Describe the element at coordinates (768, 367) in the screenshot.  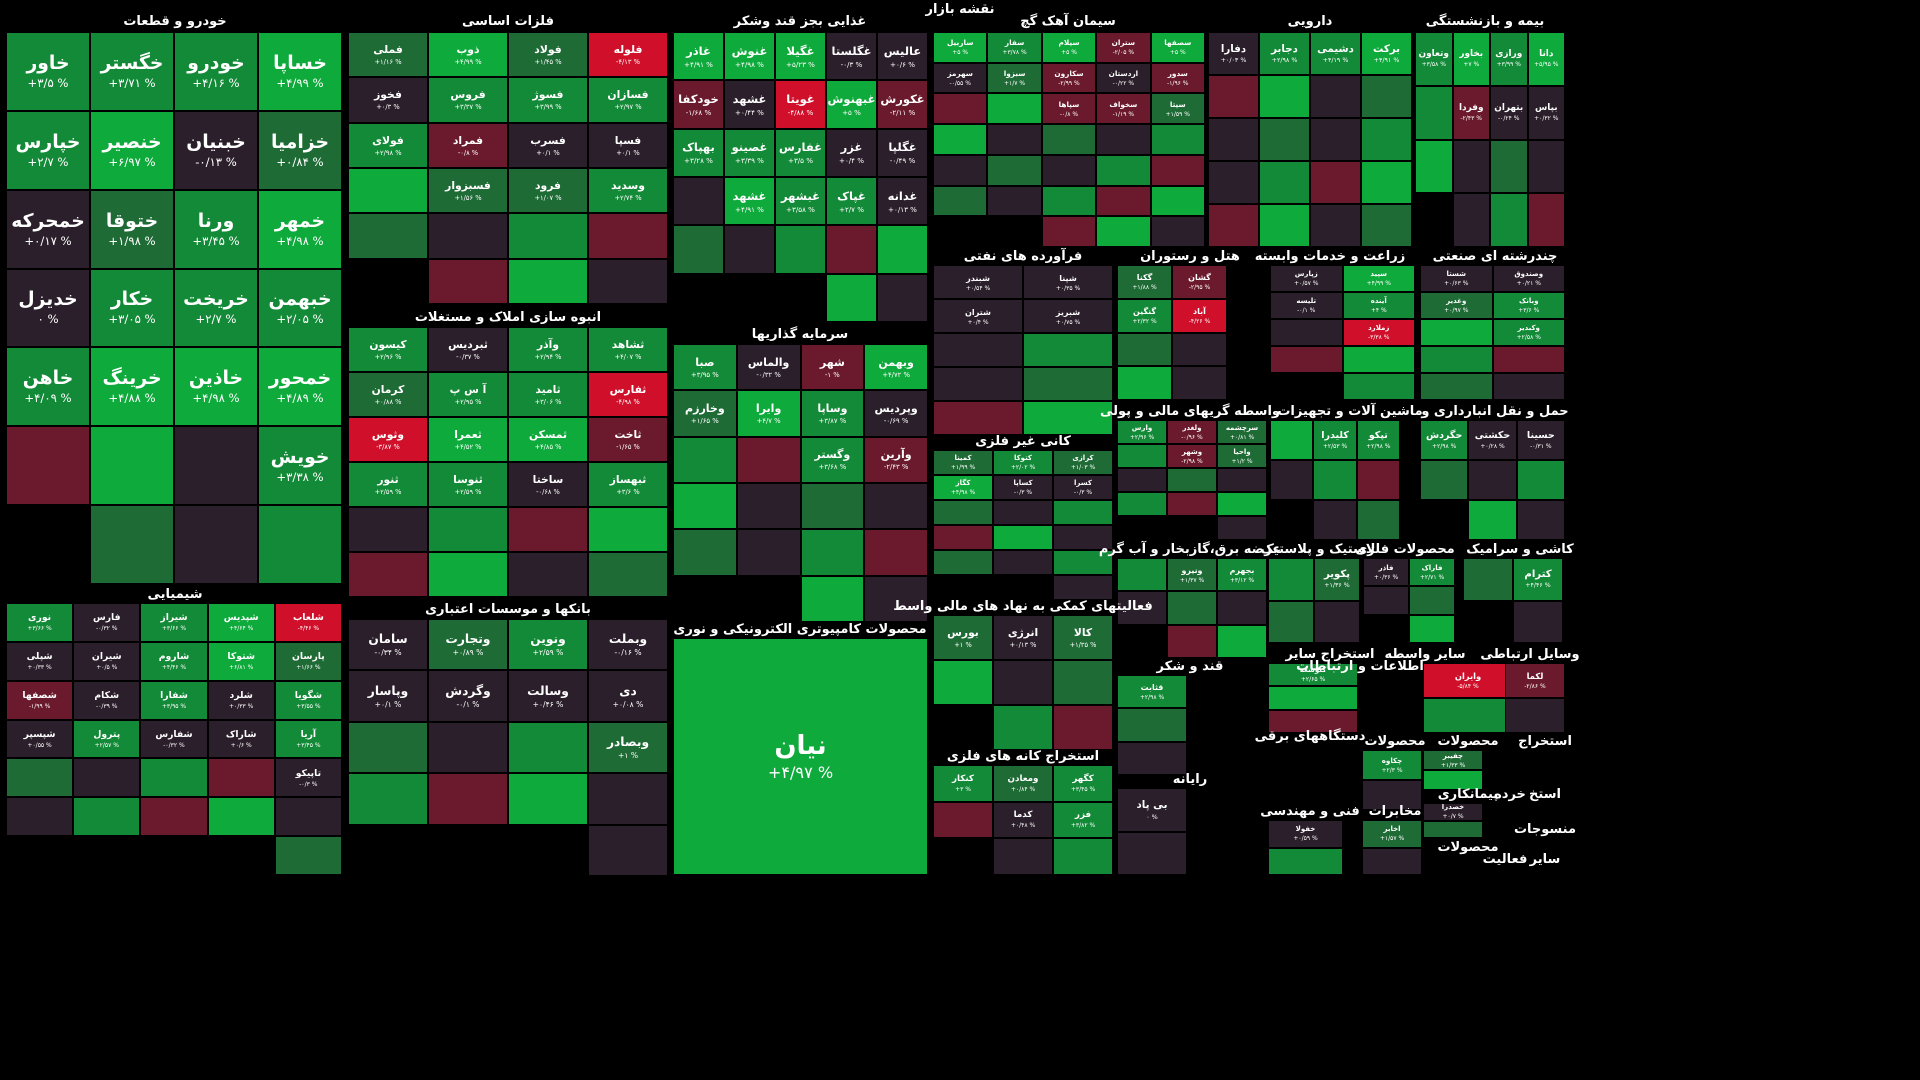
I see `stock-tile: والماس -۰/۳۲ %` at that location.